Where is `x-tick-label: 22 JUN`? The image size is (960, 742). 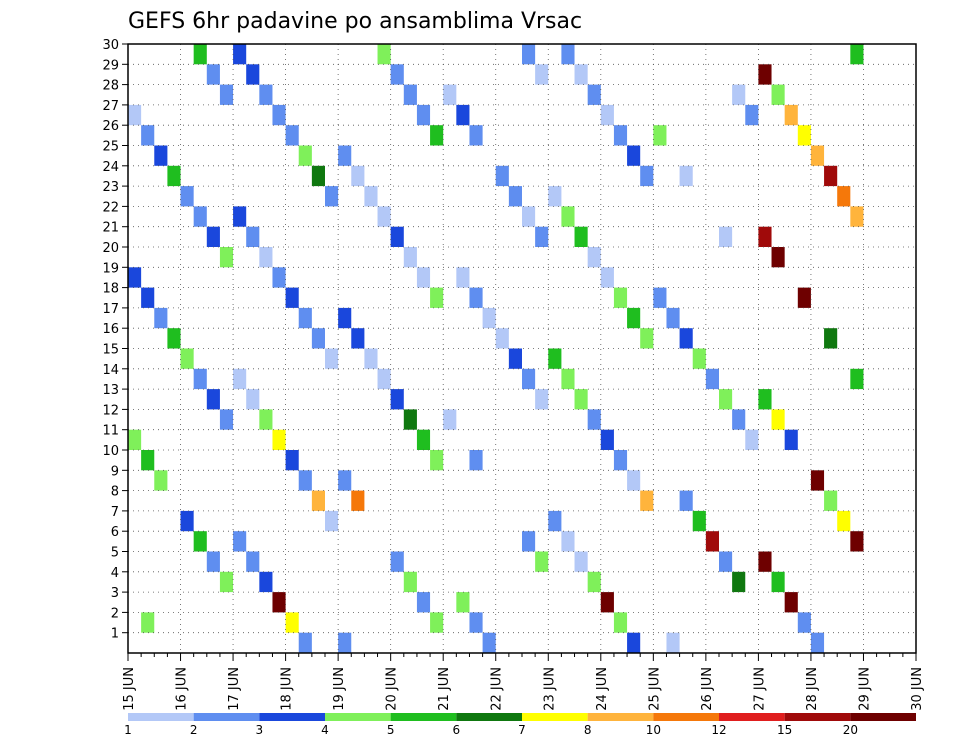
x-tick-label: 22 JUN is located at coordinates (497, 689).